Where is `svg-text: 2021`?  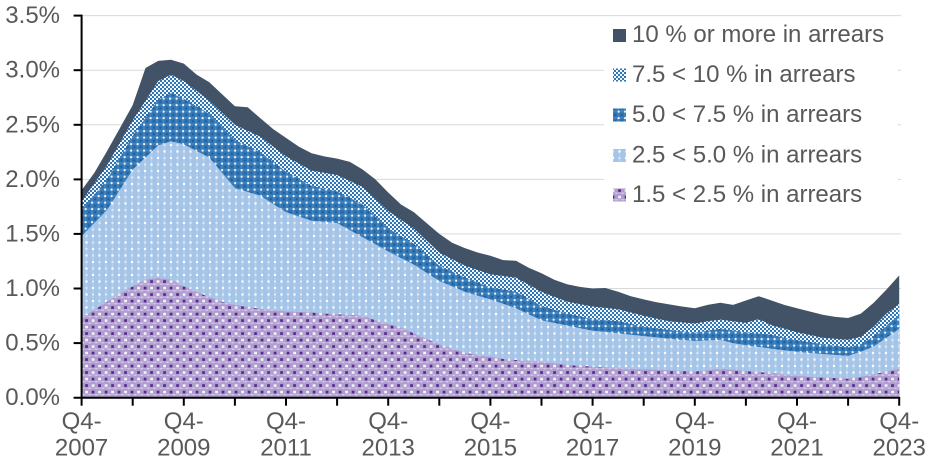 svg-text: 2021 is located at coordinates (796, 448).